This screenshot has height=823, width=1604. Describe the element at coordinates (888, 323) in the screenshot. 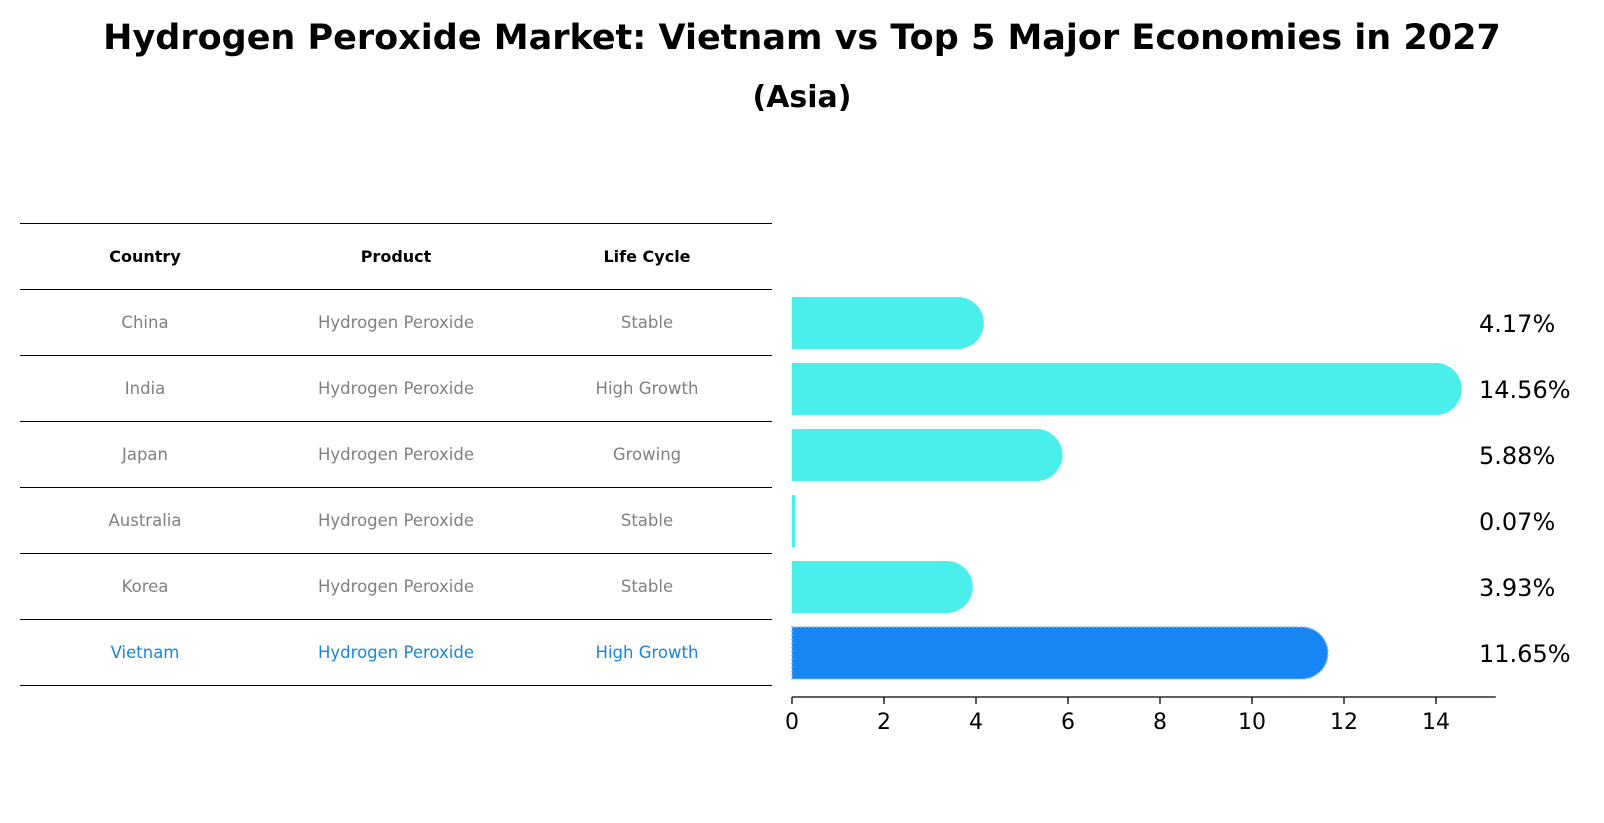

I see `bar-china` at that location.